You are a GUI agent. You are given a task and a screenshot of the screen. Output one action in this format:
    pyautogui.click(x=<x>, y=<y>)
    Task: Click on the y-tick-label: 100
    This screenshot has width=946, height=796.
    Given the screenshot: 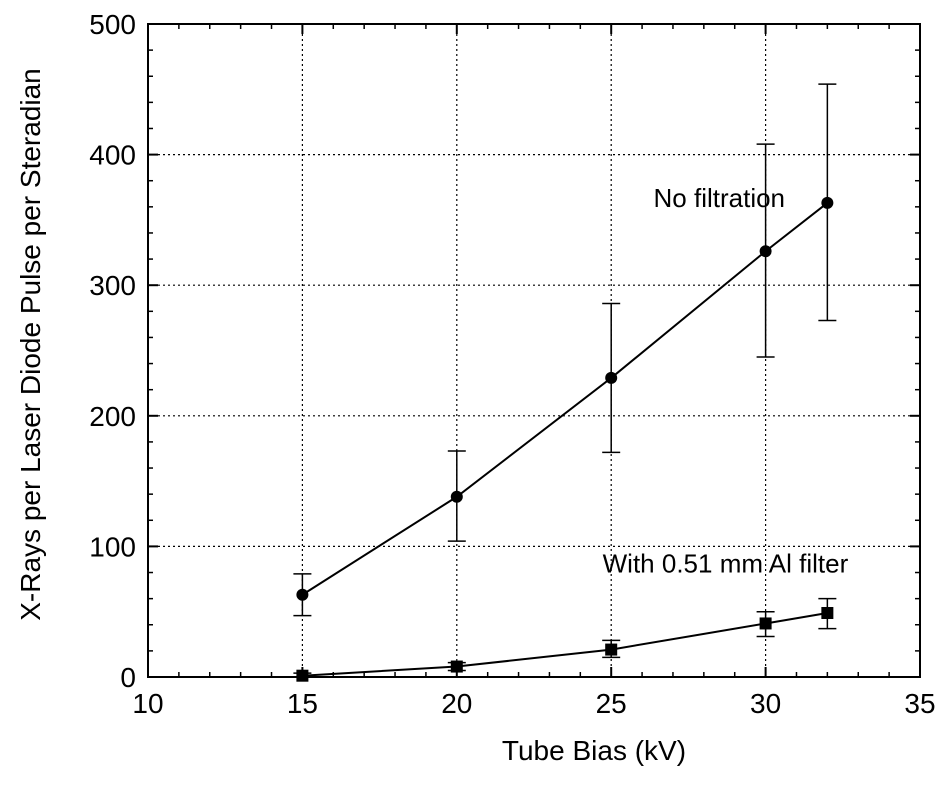 What is the action you would take?
    pyautogui.click(x=112, y=546)
    